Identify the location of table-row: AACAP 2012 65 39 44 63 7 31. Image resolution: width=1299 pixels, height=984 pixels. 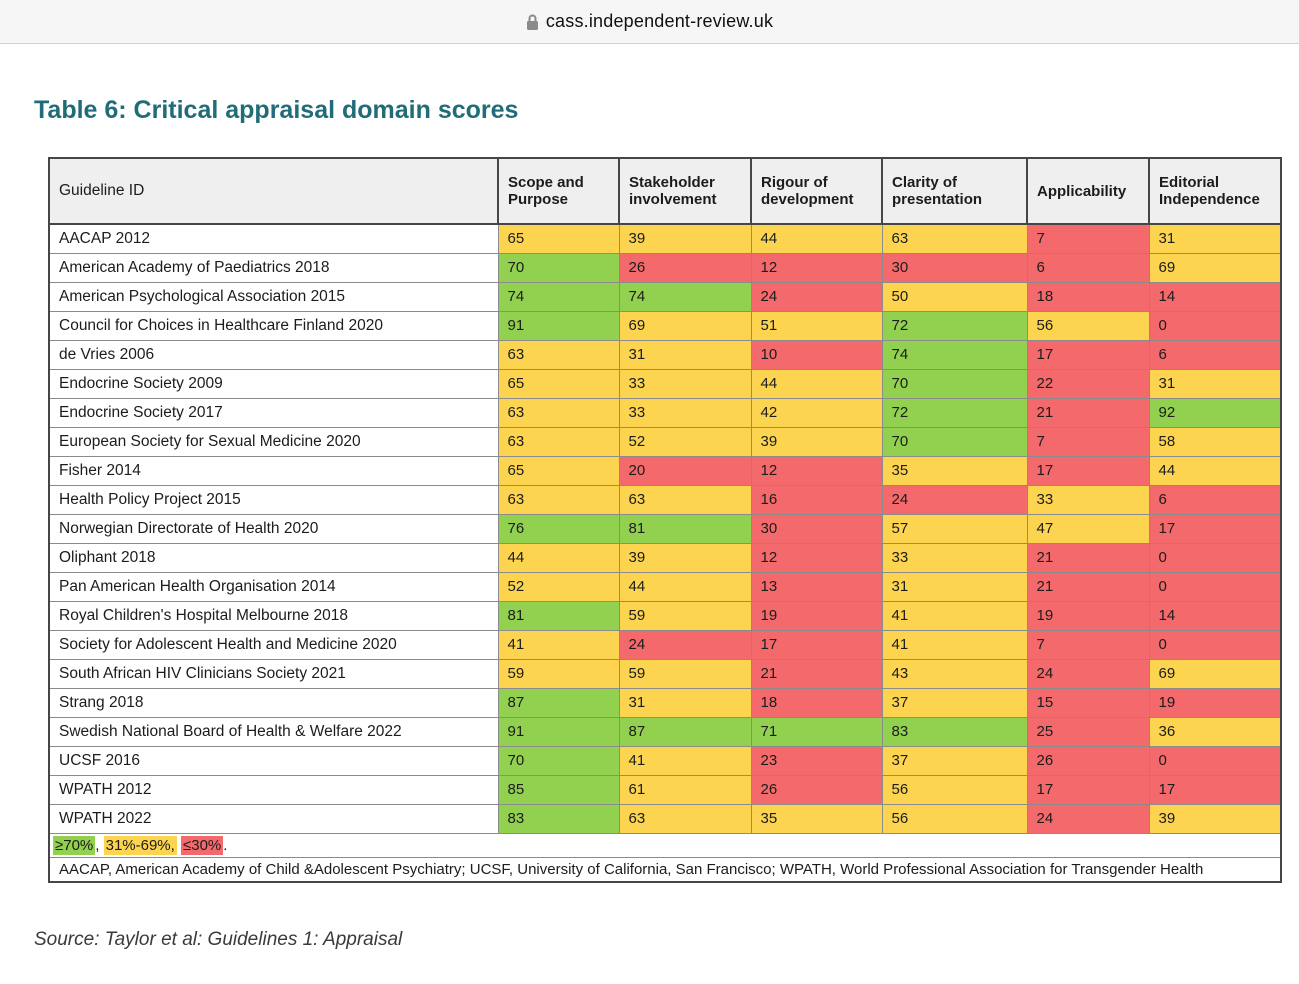
(665, 238).